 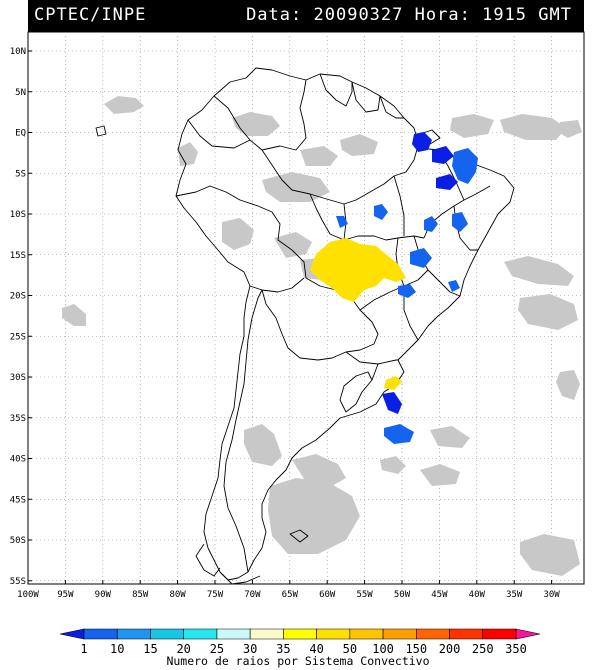 What do you see at coordinates (18, 378) in the screenshot?
I see `lat-label: 30S` at bounding box center [18, 378].